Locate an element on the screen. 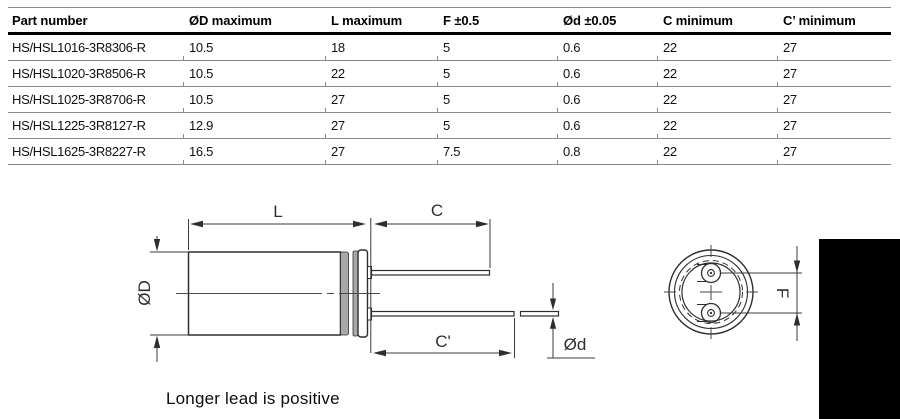 Image resolution: width=900 pixels, height=419 pixels. dimension-label-diameter-D: ØD is located at coordinates (144, 293).